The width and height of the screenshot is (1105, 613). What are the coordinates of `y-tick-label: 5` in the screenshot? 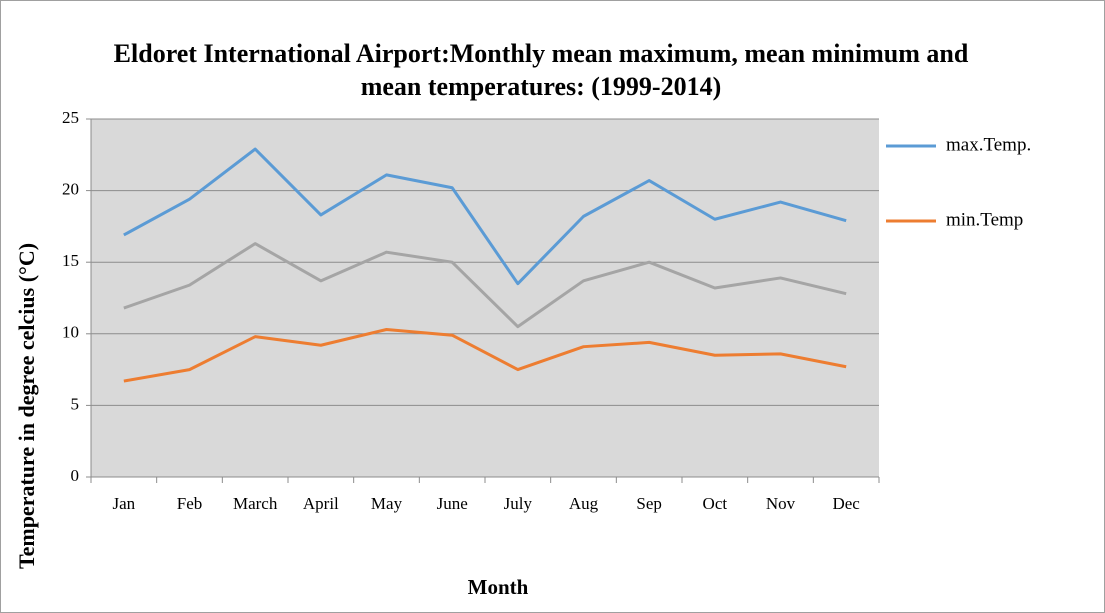 It's located at (75, 403).